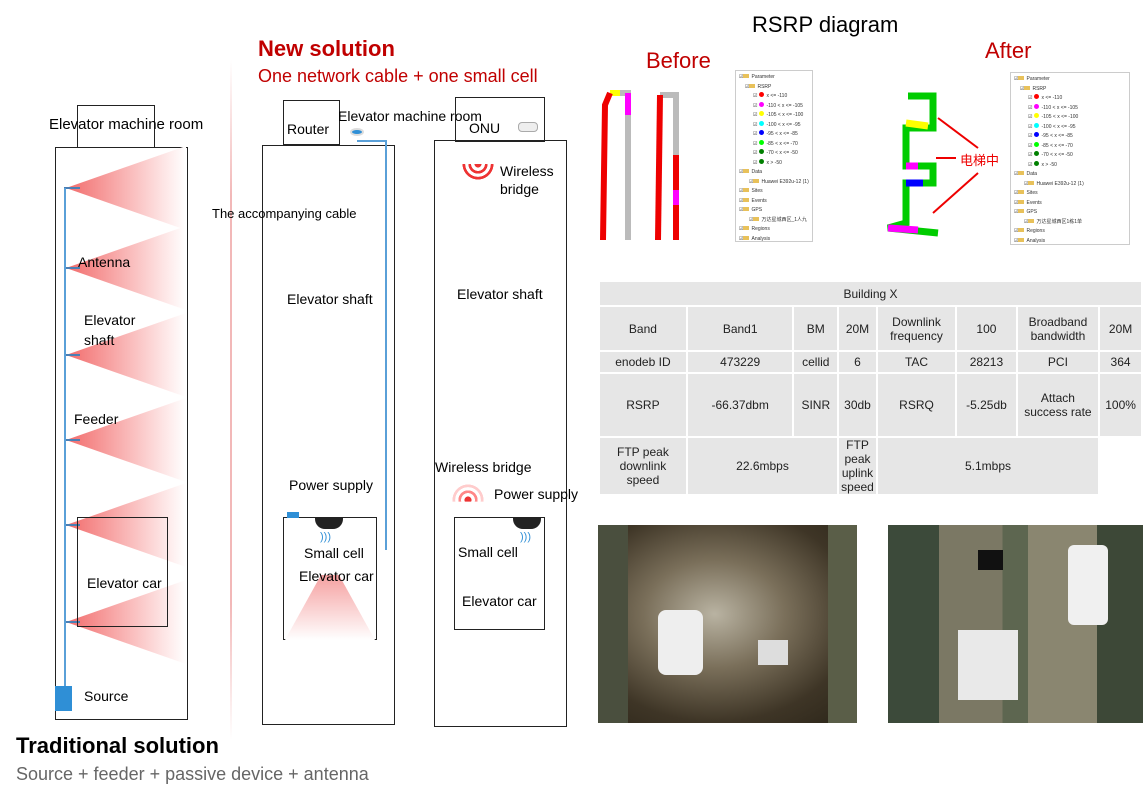 The height and width of the screenshot is (799, 1143). I want to click on table-cell: FTP peak downlink speed, so click(643, 466).